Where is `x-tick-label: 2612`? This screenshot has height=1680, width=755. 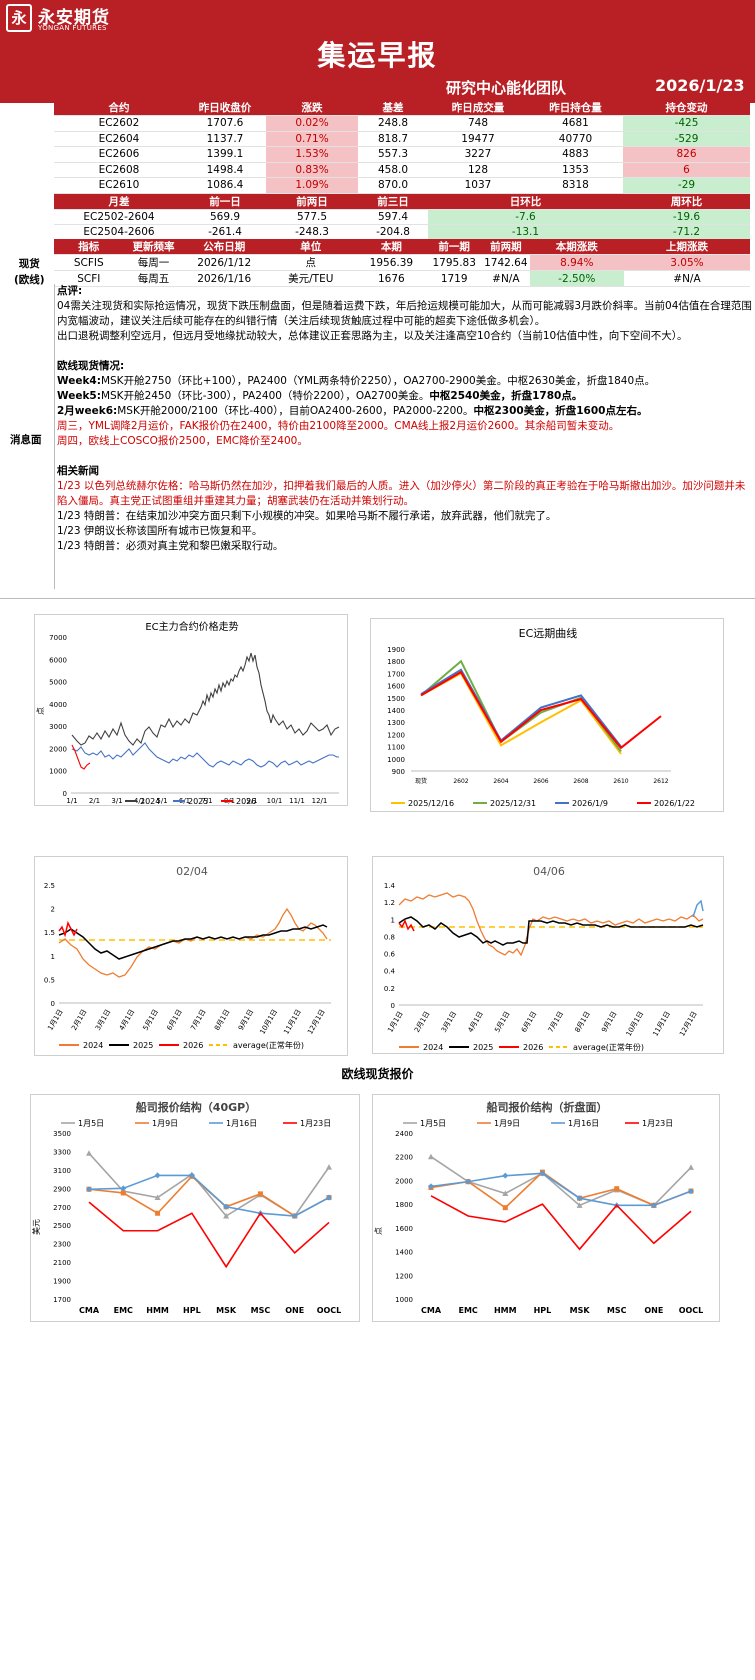 x-tick-label: 2612 is located at coordinates (660, 781).